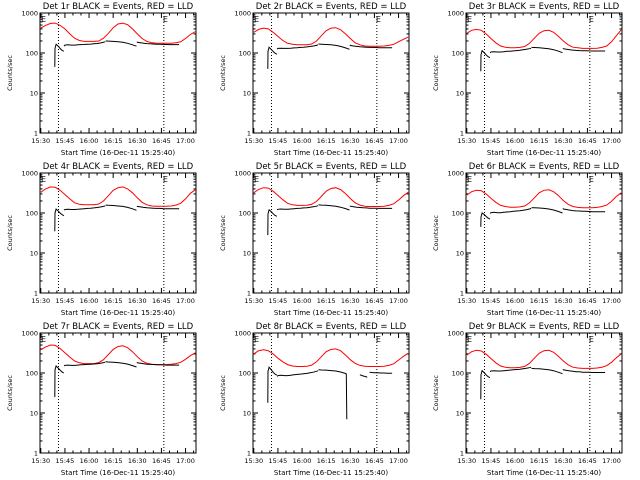  Describe the element at coordinates (118, 7) in the screenshot. I see `chart-title: Det 1r BLACK = Events, RED = LLD` at that location.